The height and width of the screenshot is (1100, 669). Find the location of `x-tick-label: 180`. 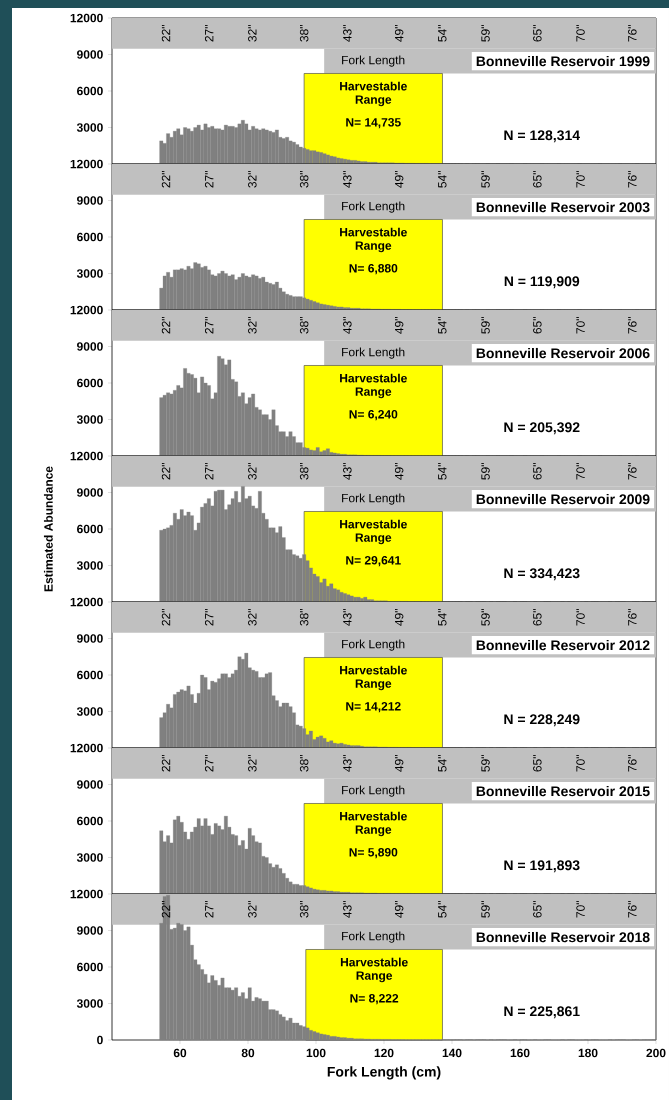

x-tick-label: 180 is located at coordinates (588, 1053).